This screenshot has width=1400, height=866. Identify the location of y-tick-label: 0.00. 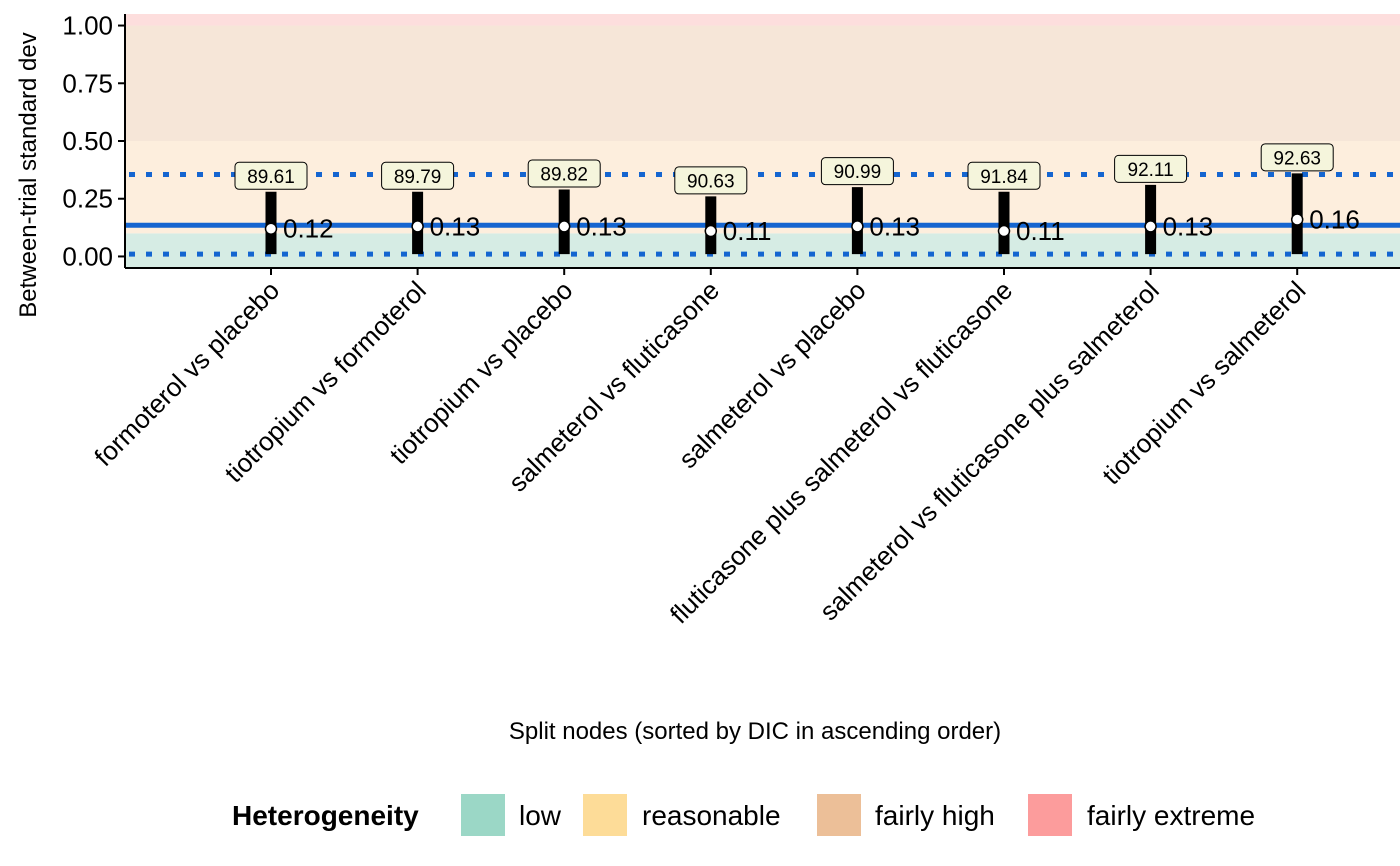
(87, 256).